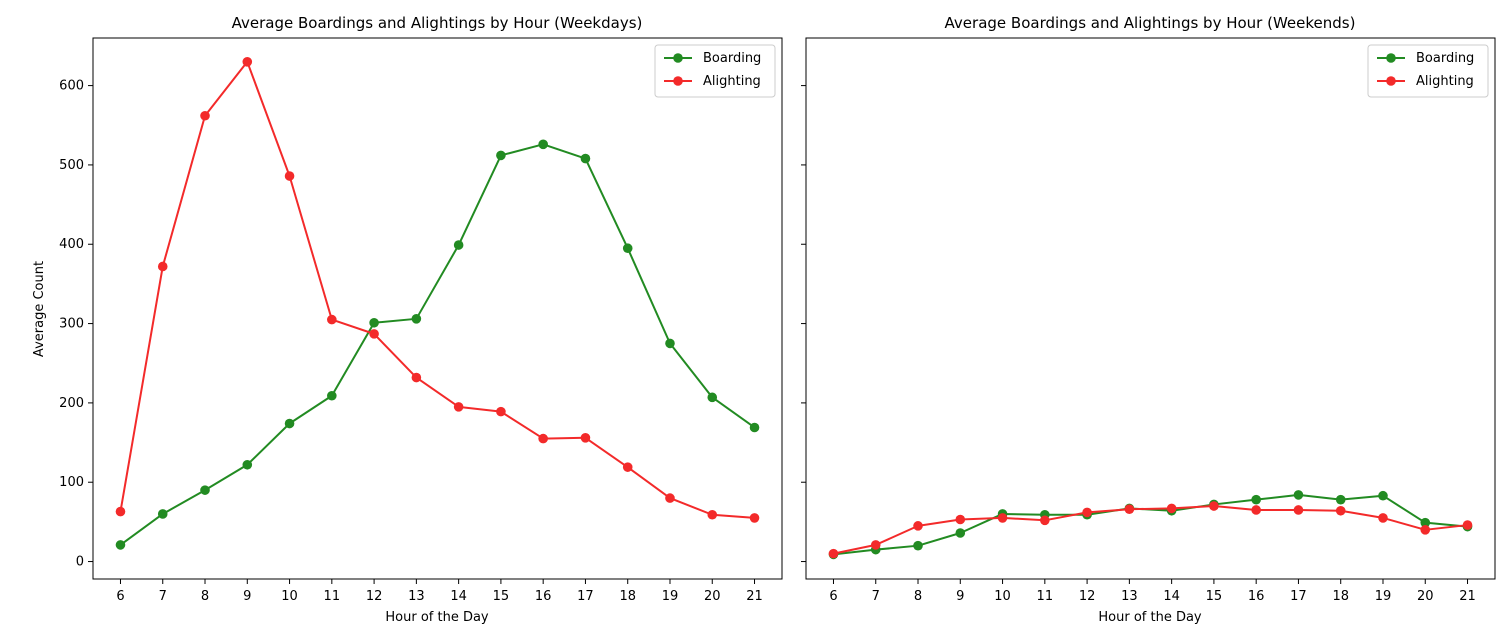 The width and height of the screenshot is (1502, 626). What do you see at coordinates (416, 596) in the screenshot?
I see `weekday-x-tick-label: 13` at bounding box center [416, 596].